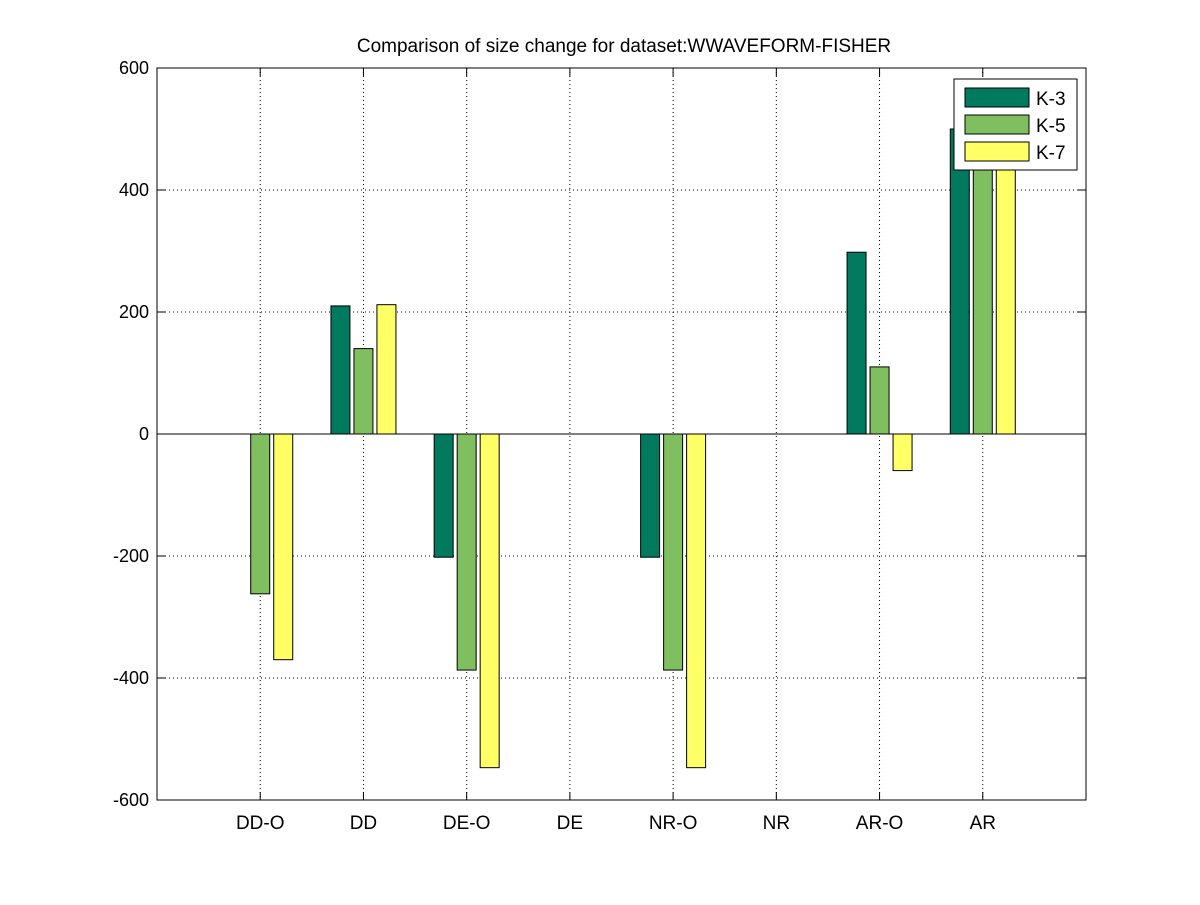  Describe the element at coordinates (570, 823) in the screenshot. I see `x-tick-label: DE` at that location.